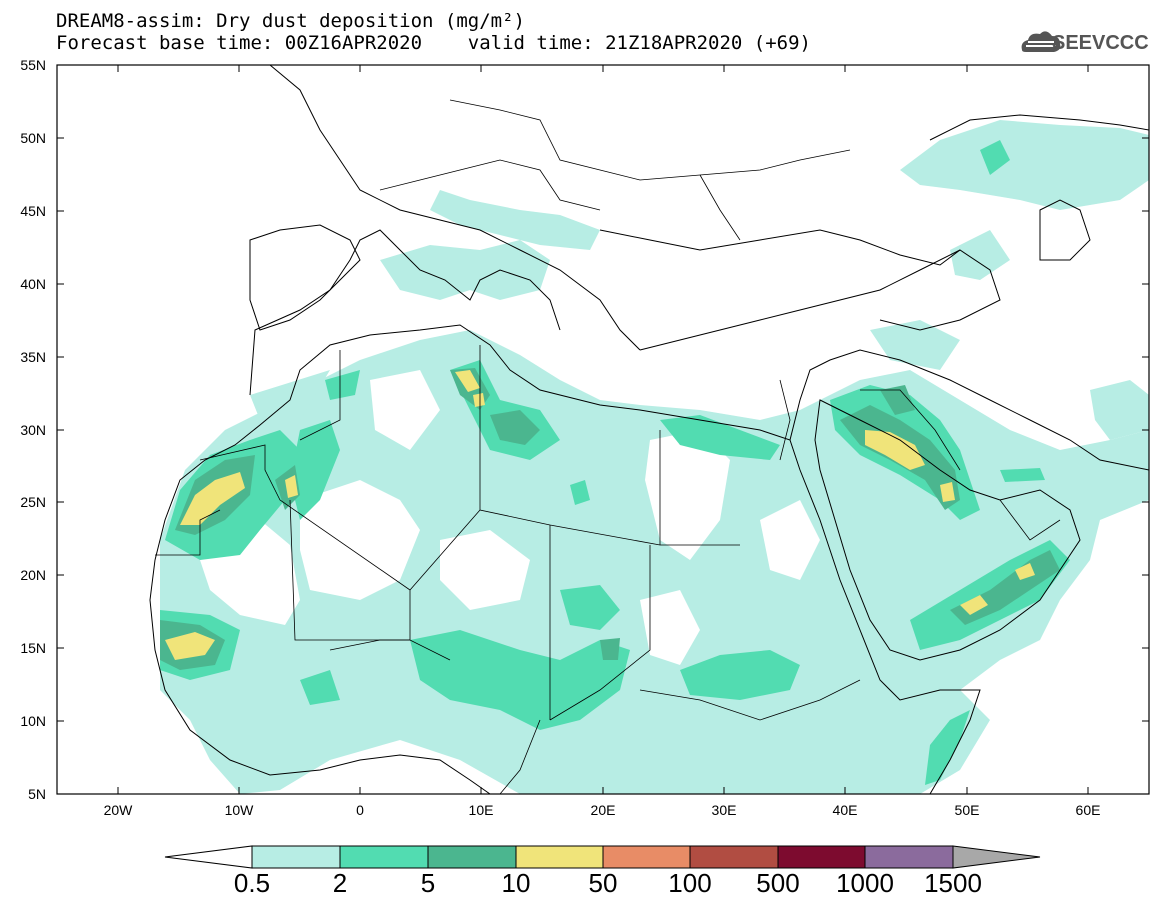 The image size is (1165, 907). I want to click on colorbar-label: 10, so click(516, 883).